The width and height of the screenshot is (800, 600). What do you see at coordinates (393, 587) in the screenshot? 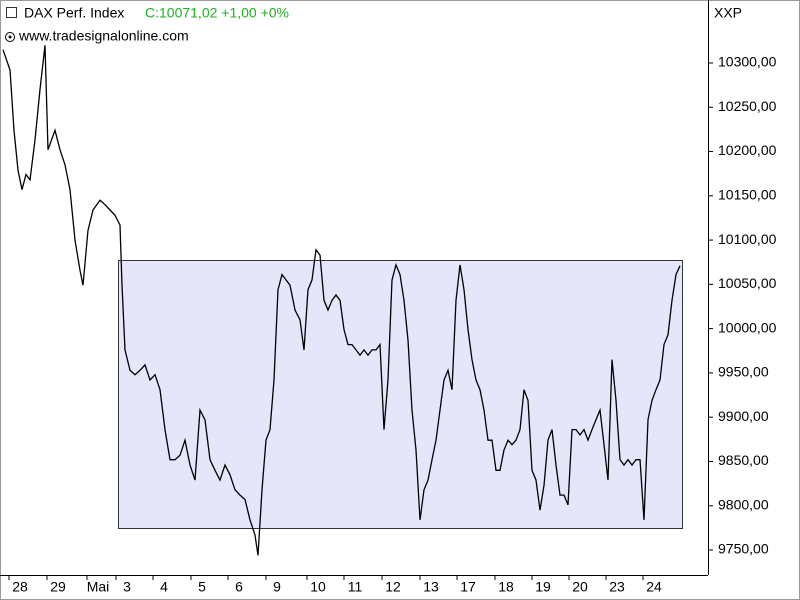
I see `x-tick-label: 12` at bounding box center [393, 587].